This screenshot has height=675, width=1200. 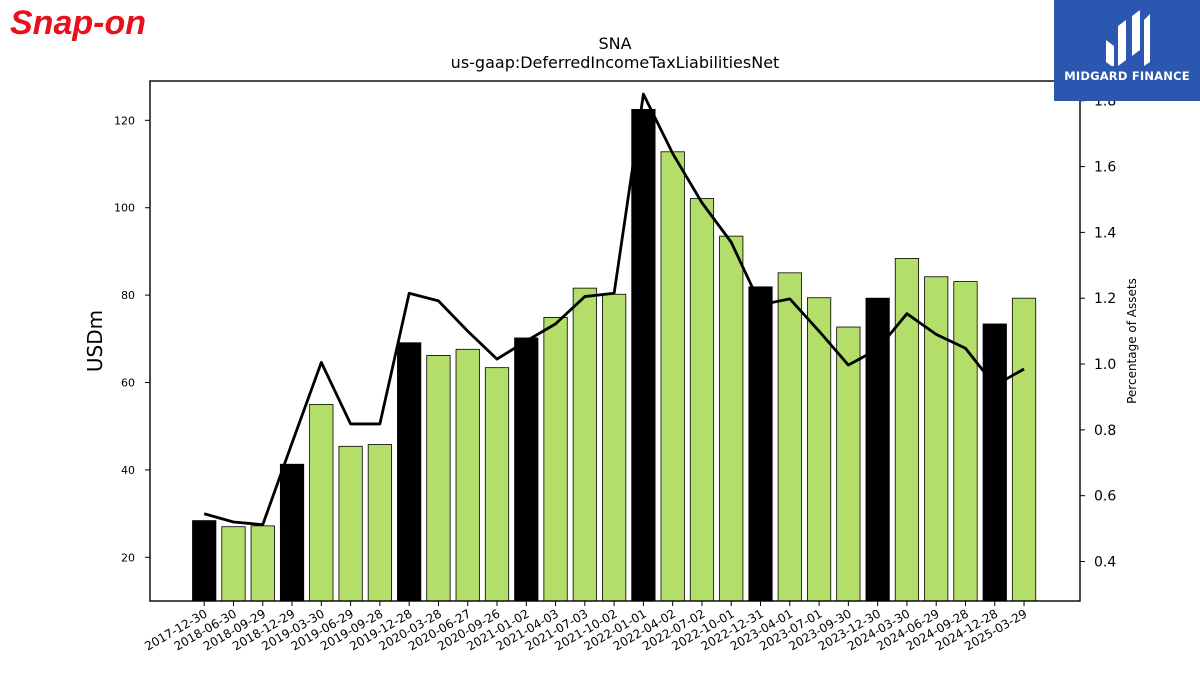 What do you see at coordinates (1105, 233) in the screenshot?
I see `y2-tick-label: 1.4` at bounding box center [1105, 233].